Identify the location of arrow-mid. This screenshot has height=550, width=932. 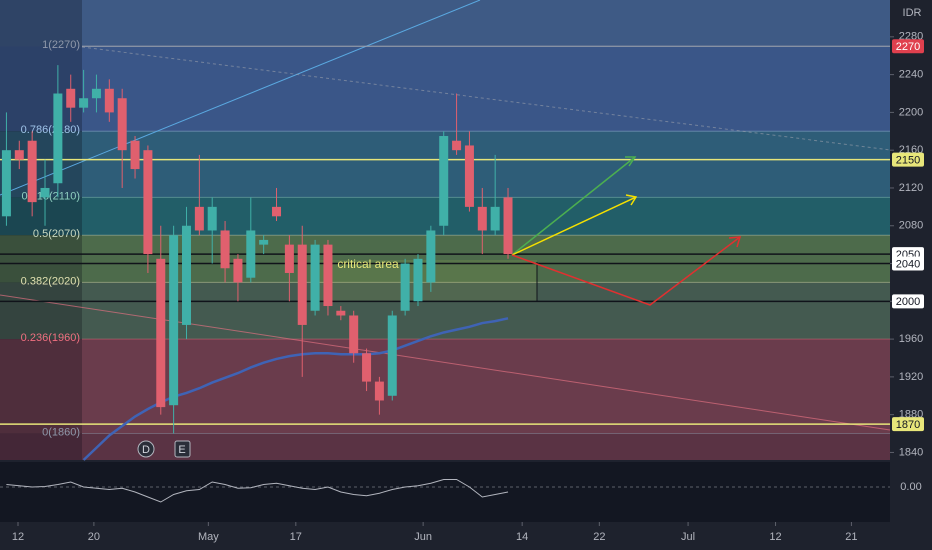
(574, 226).